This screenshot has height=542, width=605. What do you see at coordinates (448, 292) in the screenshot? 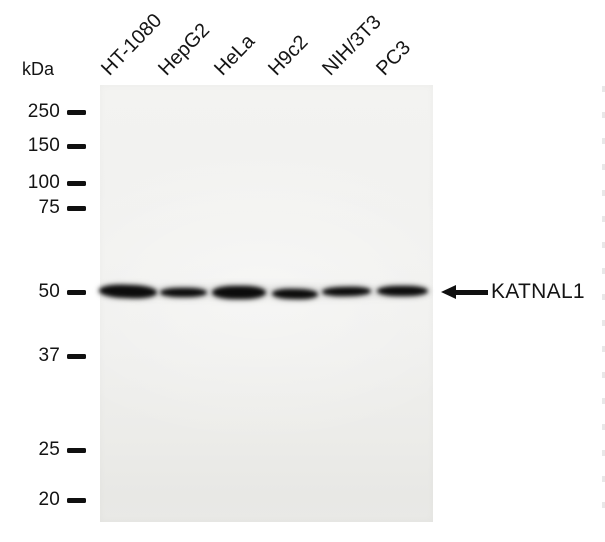
I see `left-arrow-head` at bounding box center [448, 292].